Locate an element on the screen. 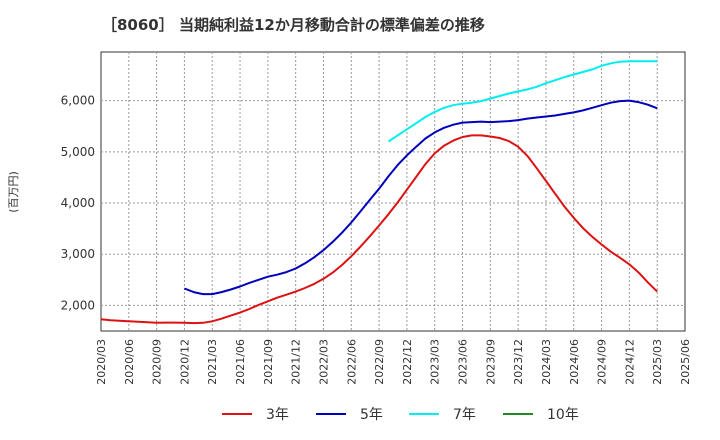 The image size is (720, 440). legend-label: 10年 is located at coordinates (563, 415).